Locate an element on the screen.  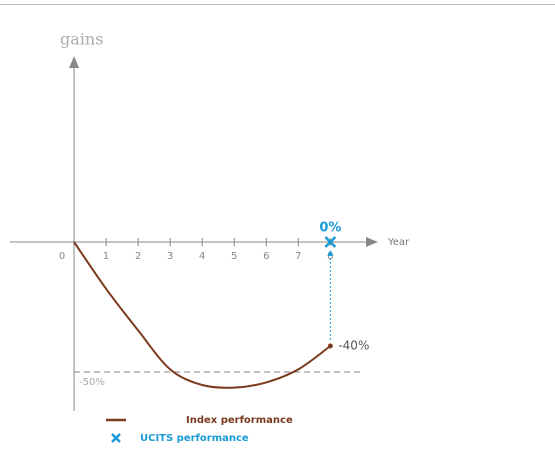
x-axis-label: Year is located at coordinates (398, 242).